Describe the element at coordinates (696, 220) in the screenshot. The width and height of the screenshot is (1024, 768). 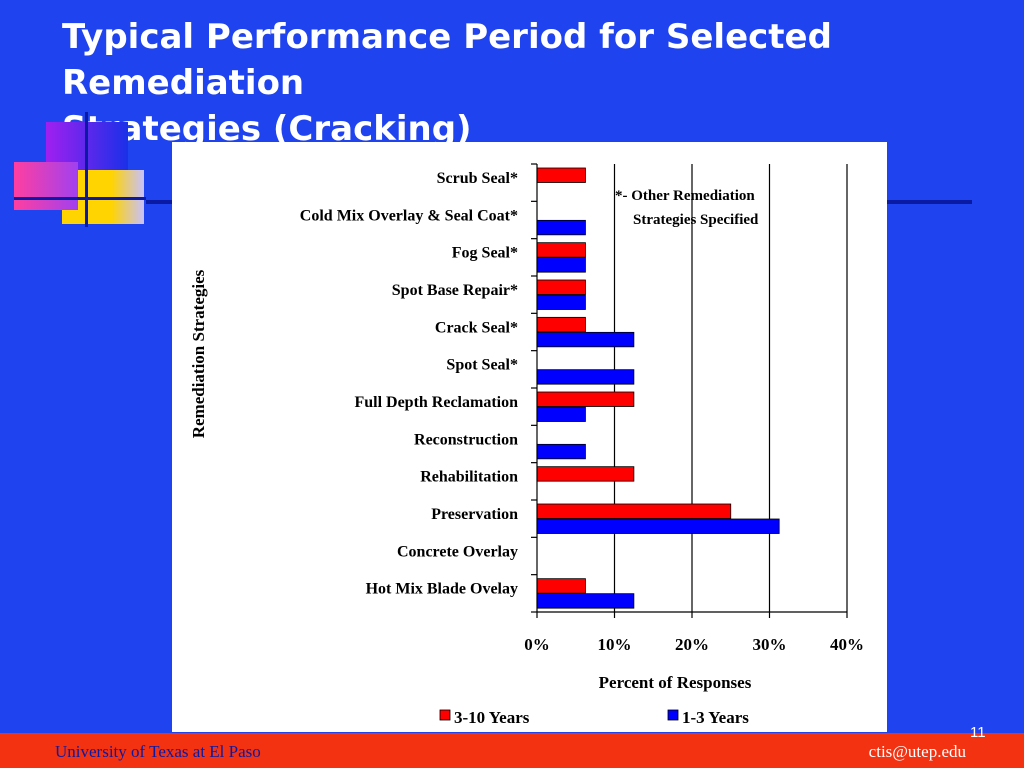
I see `note-line2: Strategies Specified` at that location.